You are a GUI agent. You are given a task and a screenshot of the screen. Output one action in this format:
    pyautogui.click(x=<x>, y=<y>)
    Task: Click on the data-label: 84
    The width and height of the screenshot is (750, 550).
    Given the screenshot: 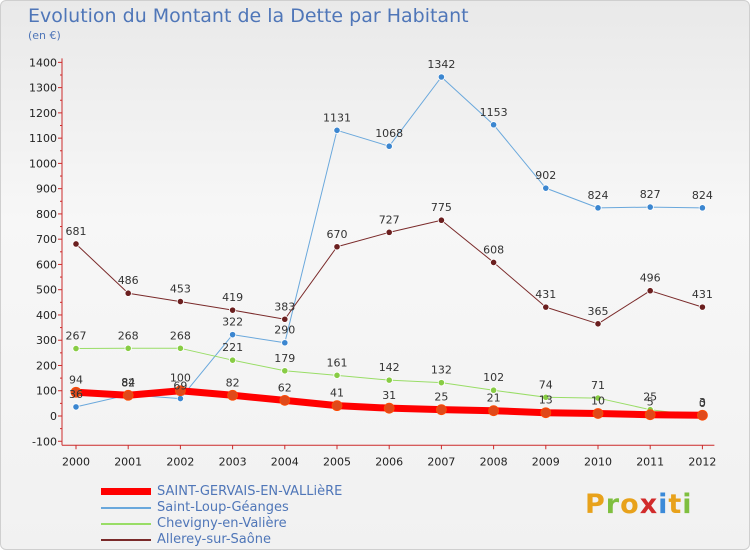 What is the action you would take?
    pyautogui.click(x=128, y=382)
    